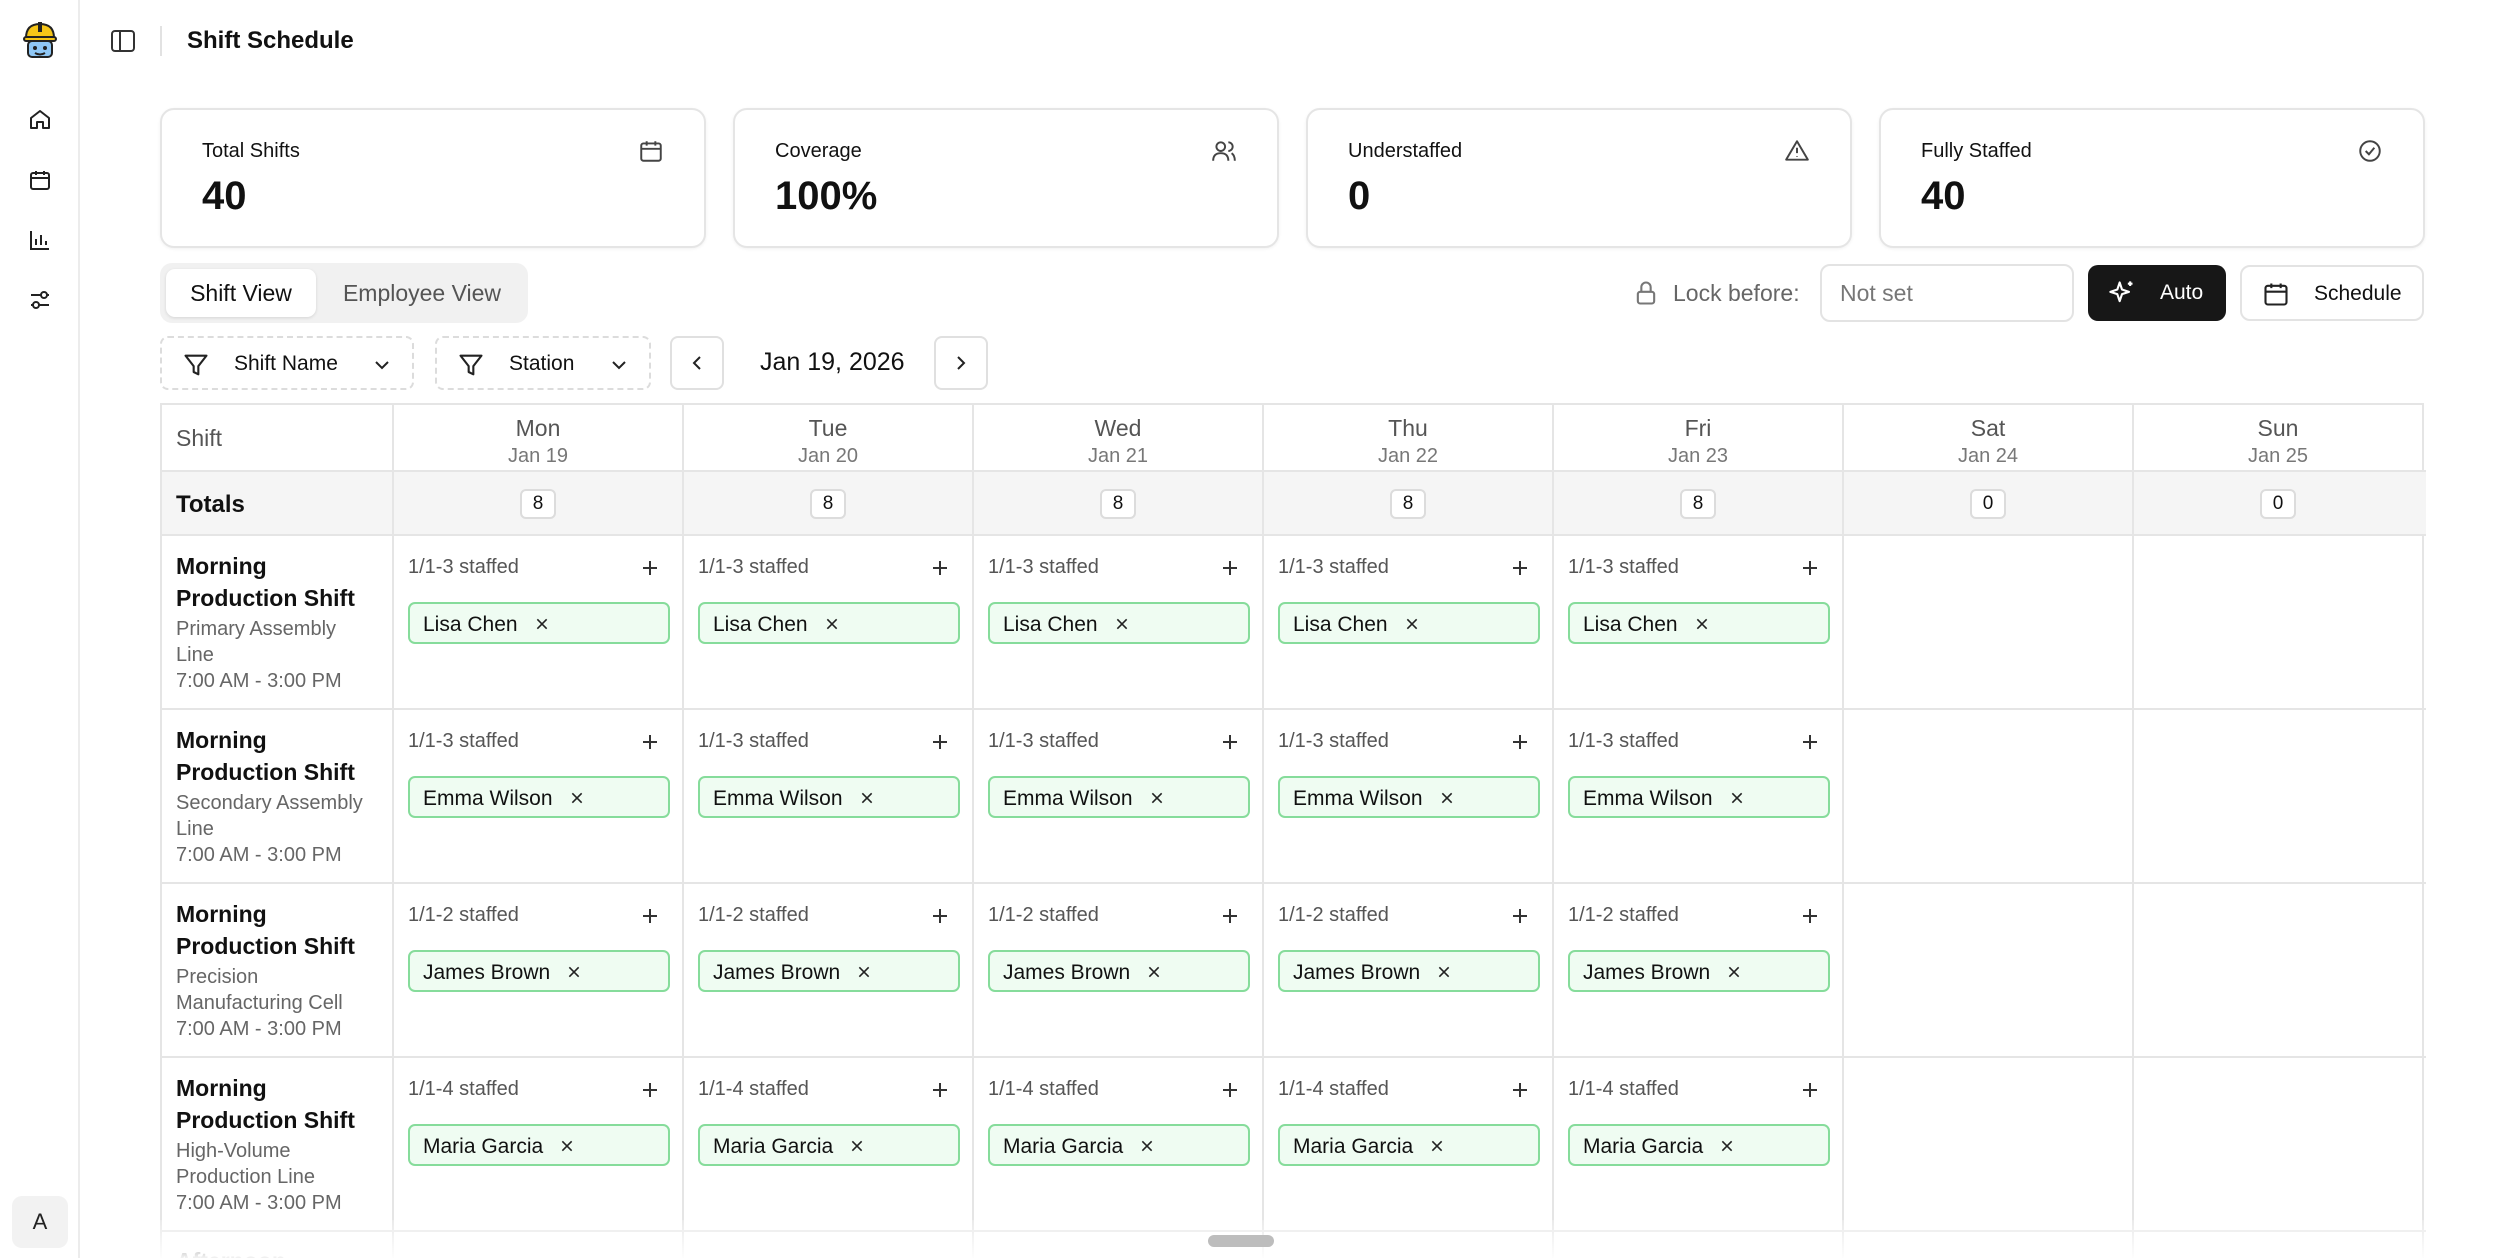  I want to click on nav-settings, so click(40, 300).